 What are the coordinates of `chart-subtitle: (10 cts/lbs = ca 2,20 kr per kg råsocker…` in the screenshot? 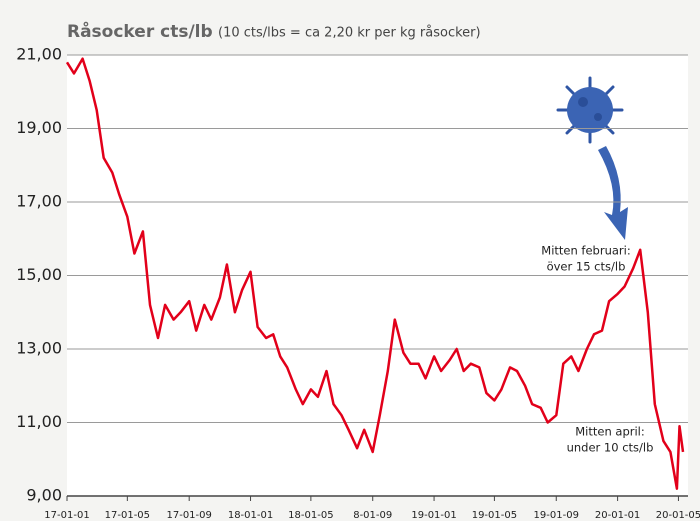 It's located at (349, 33).